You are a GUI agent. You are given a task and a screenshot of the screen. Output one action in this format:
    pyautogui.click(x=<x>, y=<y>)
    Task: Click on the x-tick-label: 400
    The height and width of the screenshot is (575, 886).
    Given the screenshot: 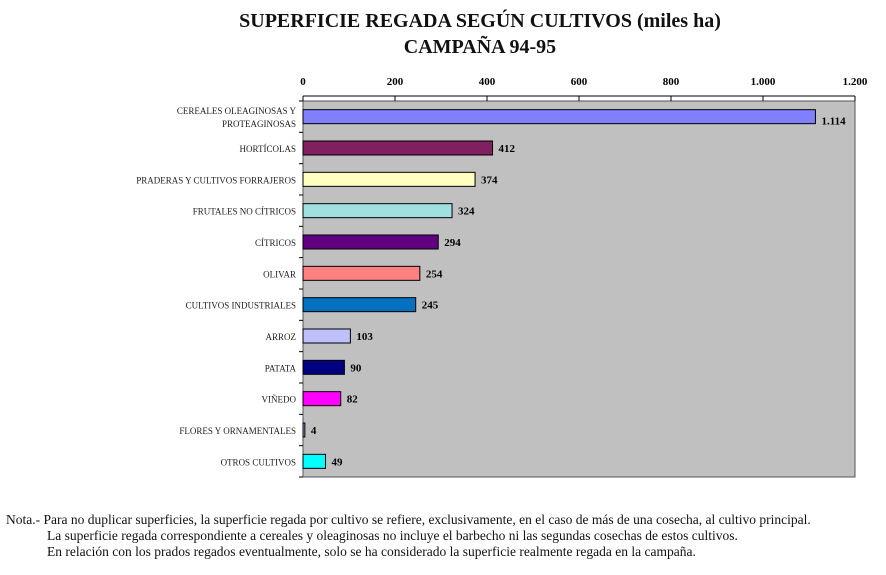 What is the action you would take?
    pyautogui.click(x=487, y=82)
    